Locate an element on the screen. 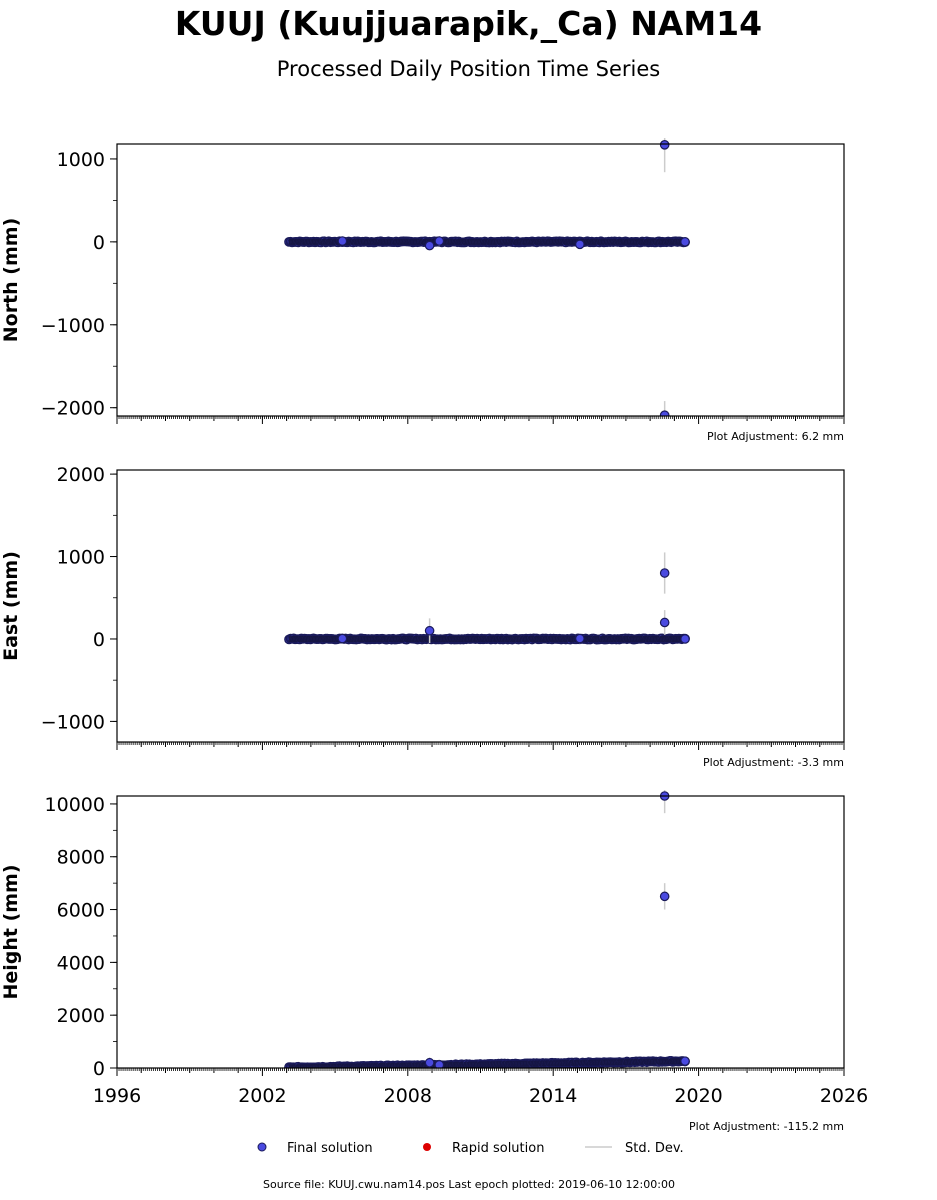 This screenshot has width=937, height=1200. legend-rapid-label: Rapid solution is located at coordinates (498, 1148).